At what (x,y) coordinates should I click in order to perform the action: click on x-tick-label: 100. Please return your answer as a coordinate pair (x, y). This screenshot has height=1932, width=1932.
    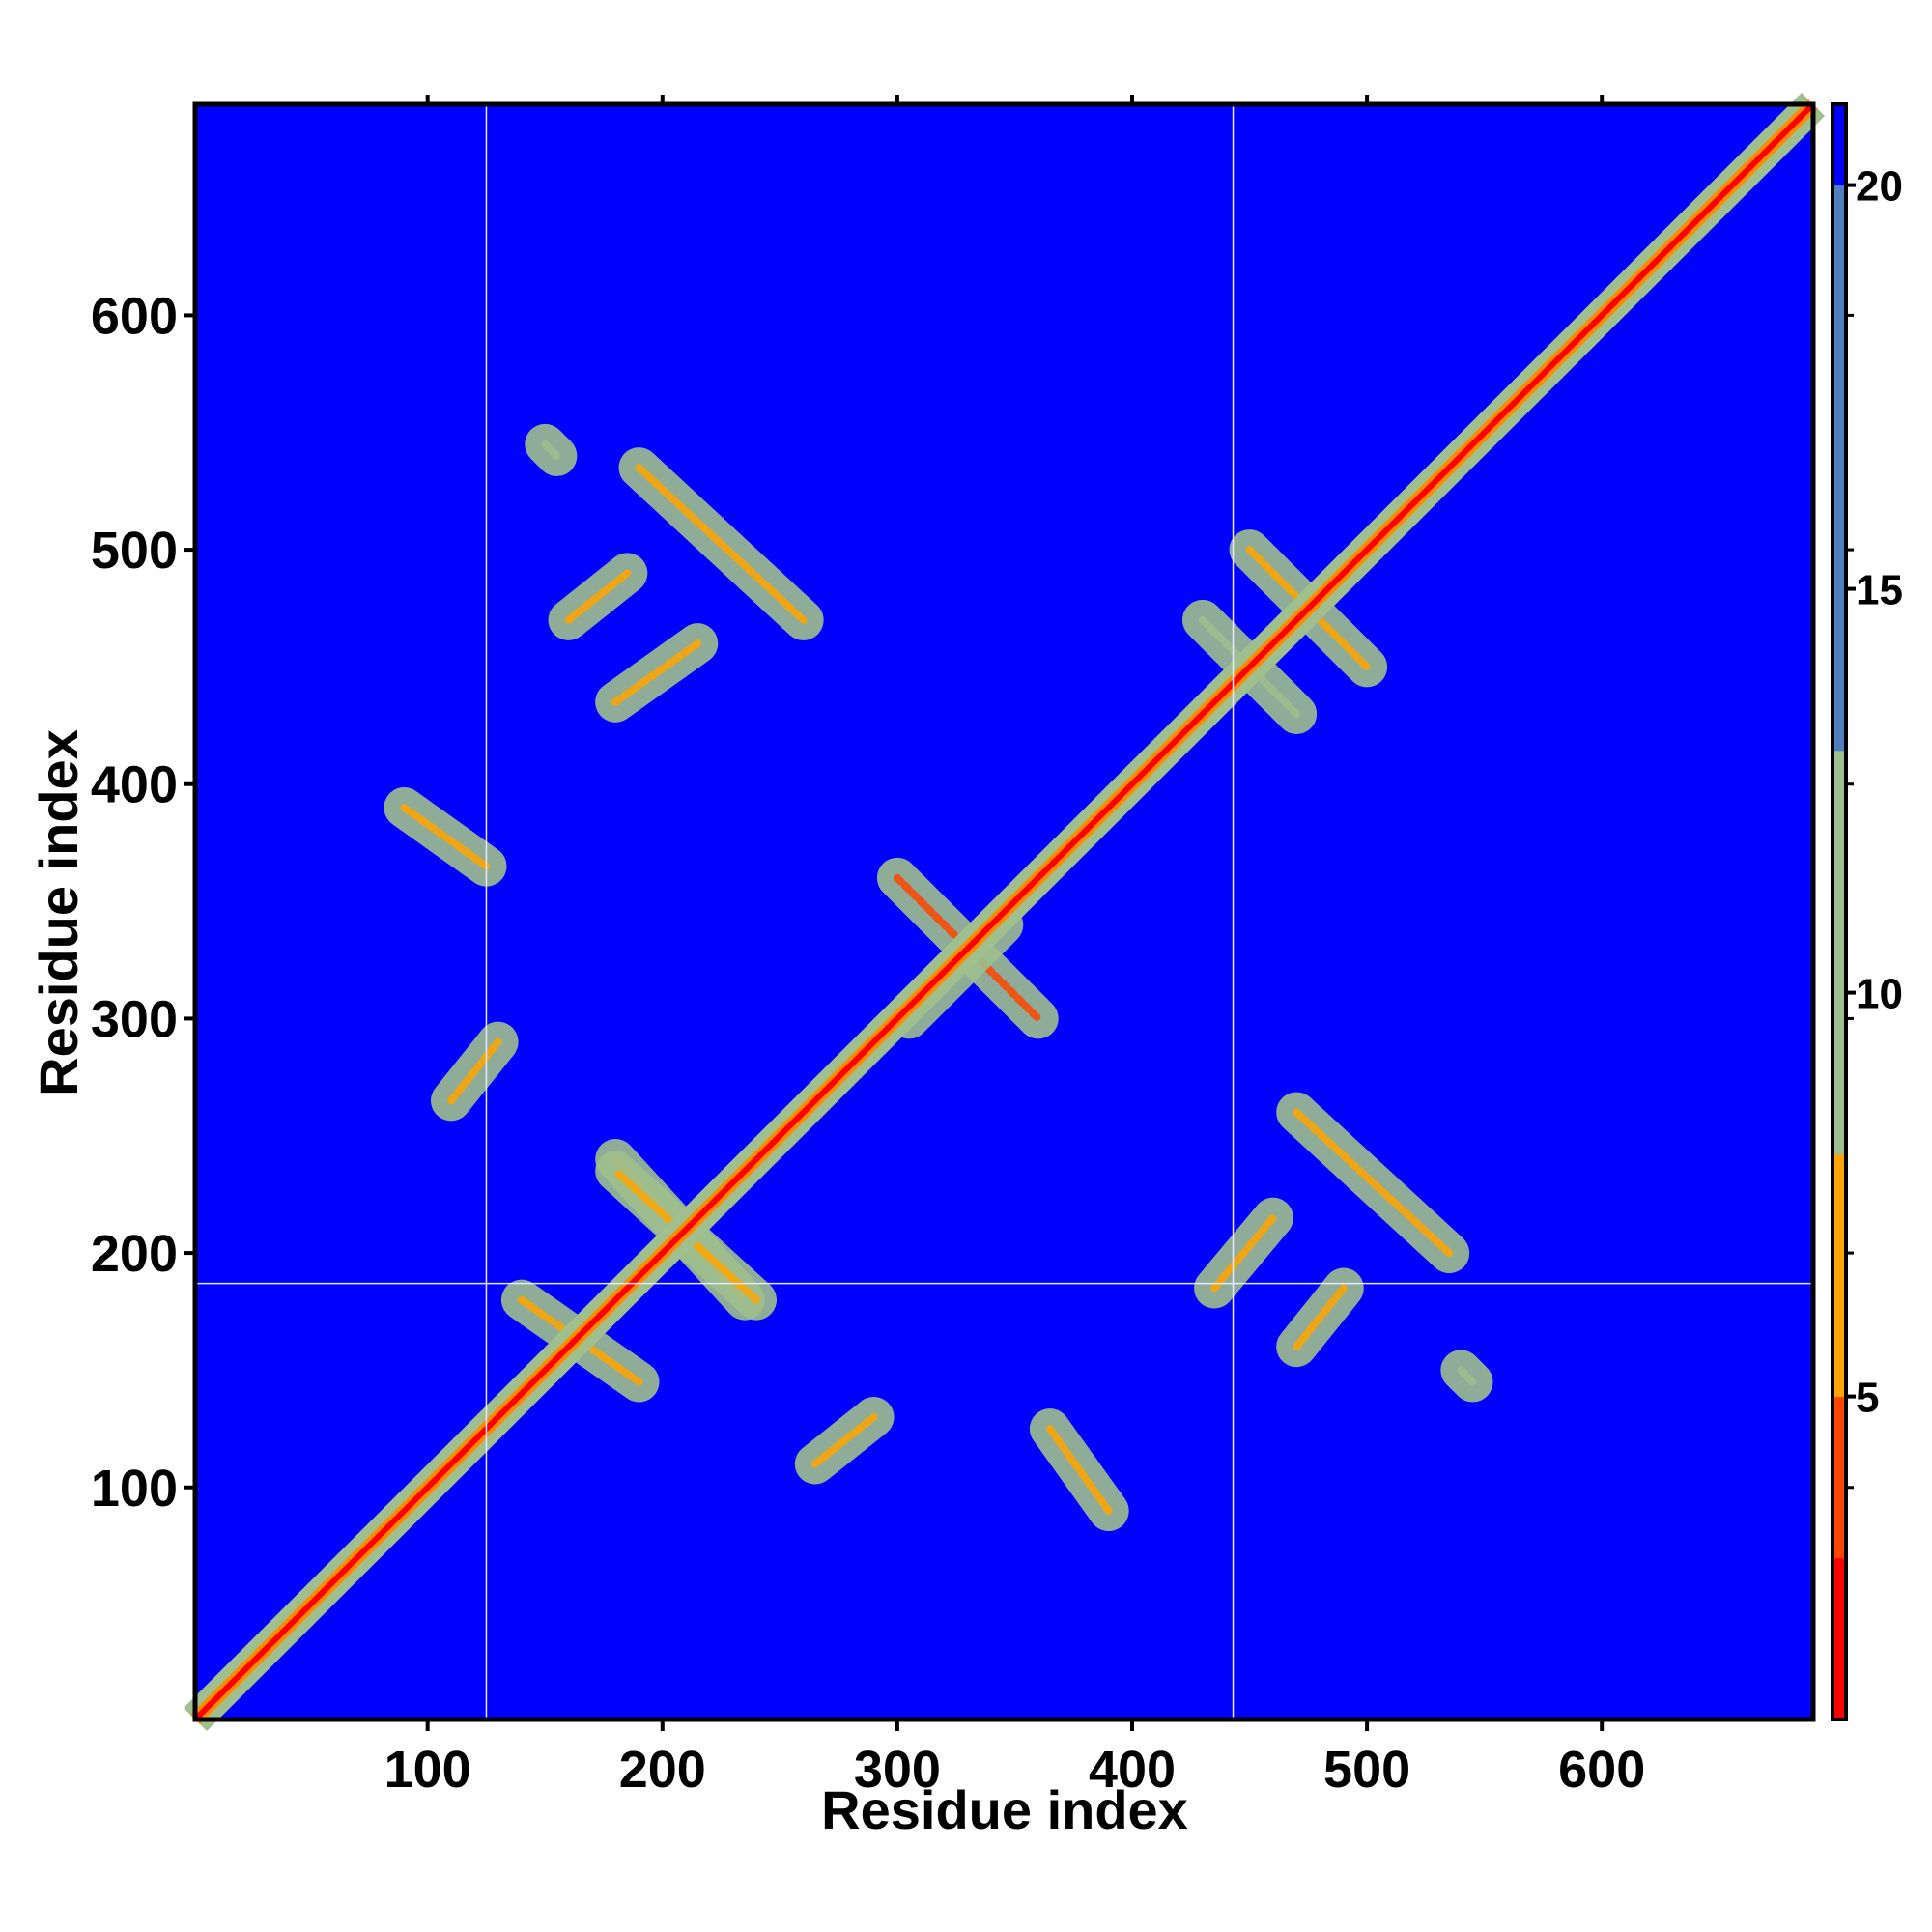
    Looking at the image, I should click on (427, 1770).